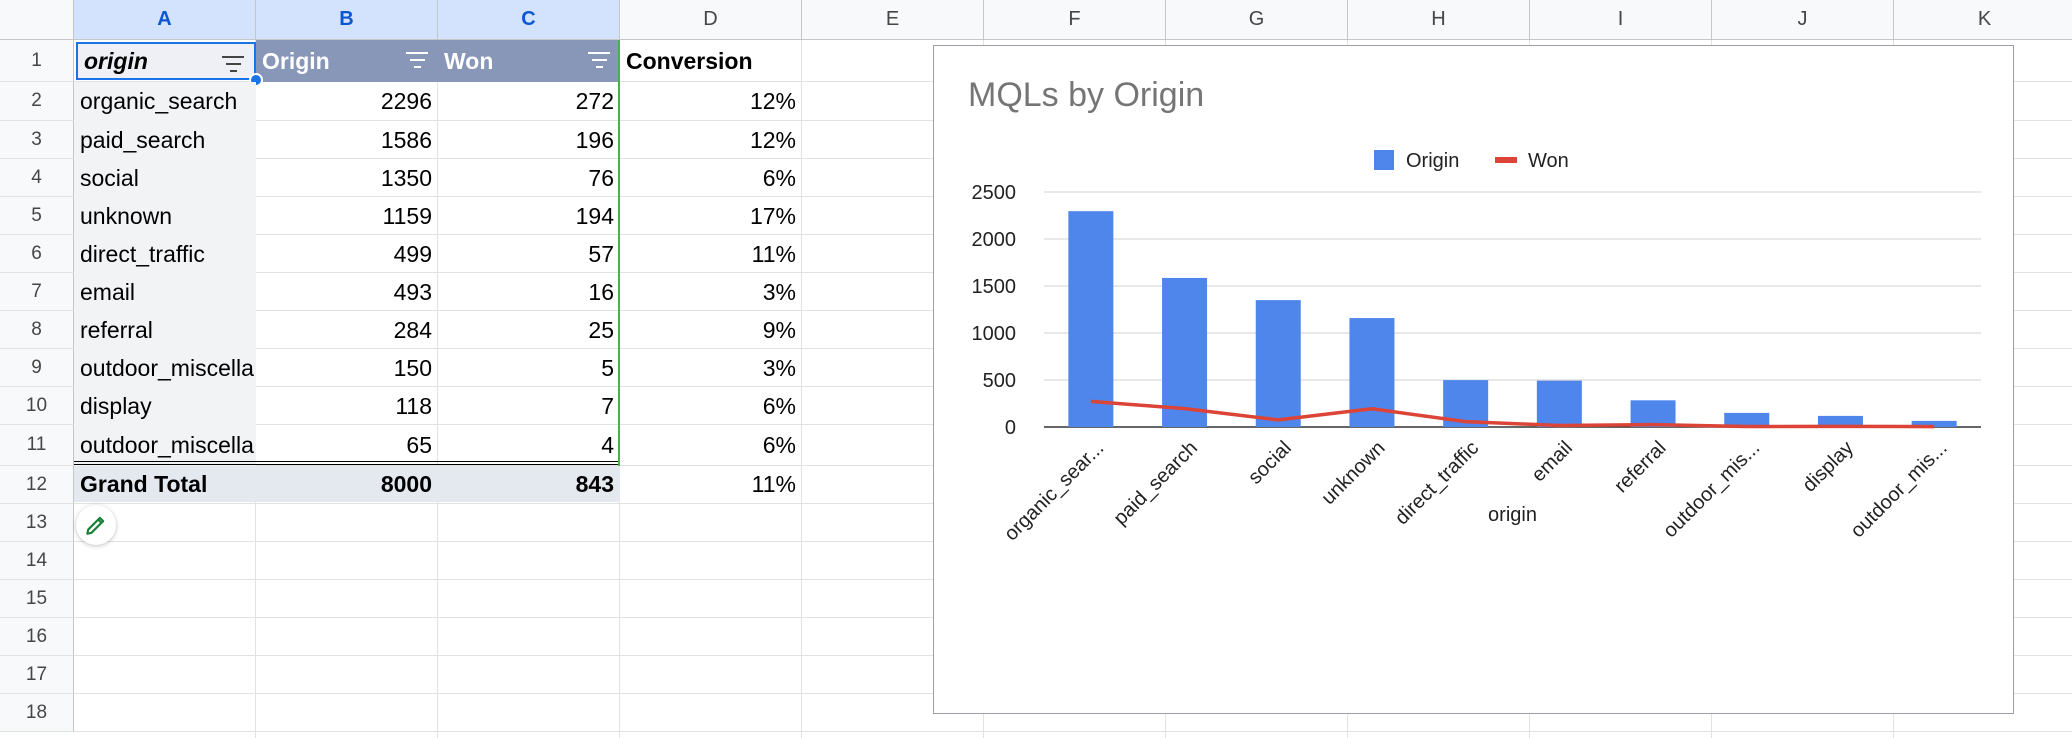 The height and width of the screenshot is (738, 2072). I want to click on grand-total-conversion: 11%, so click(773, 483).